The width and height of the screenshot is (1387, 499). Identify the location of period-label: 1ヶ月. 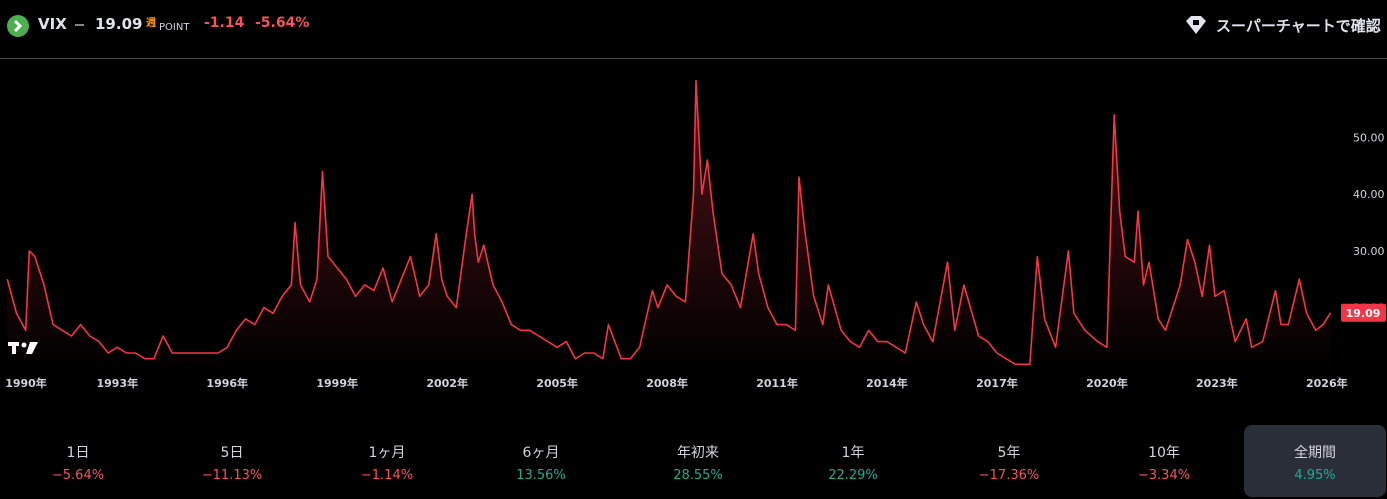
(387, 453).